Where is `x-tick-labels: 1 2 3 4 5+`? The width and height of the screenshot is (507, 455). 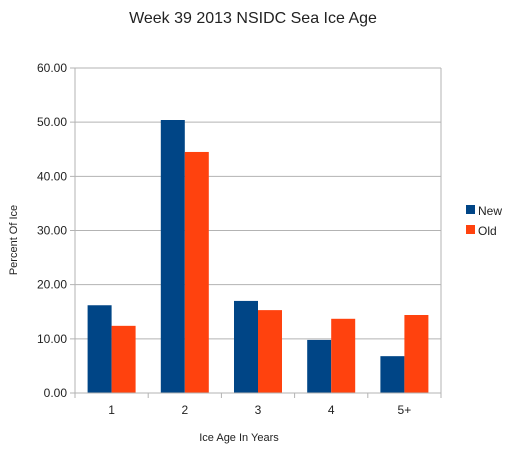
x-tick-labels: 1 2 3 4 5+ is located at coordinates (259, 410).